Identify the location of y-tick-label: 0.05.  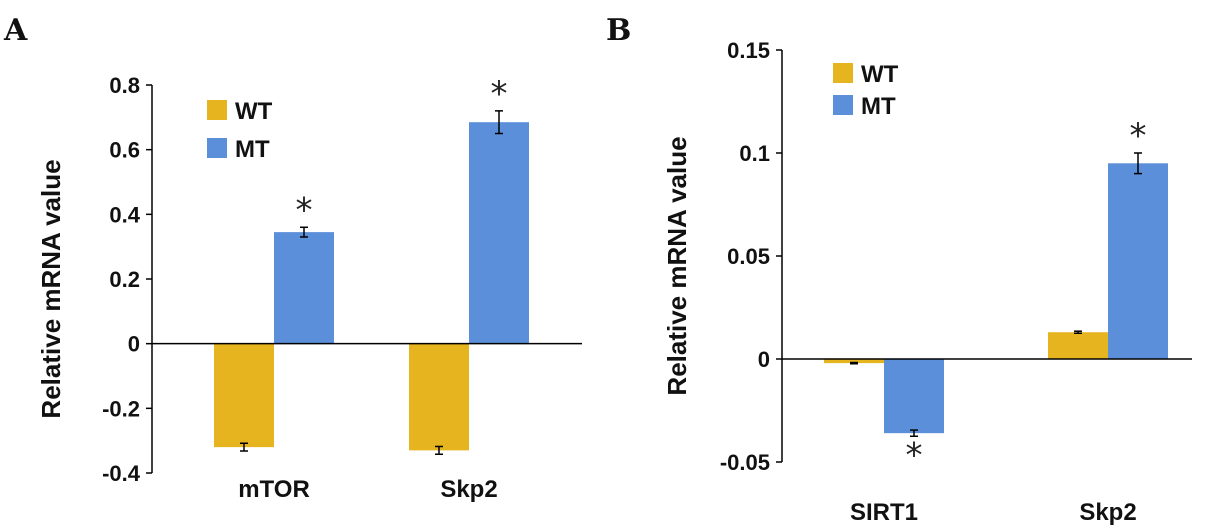
(748, 256).